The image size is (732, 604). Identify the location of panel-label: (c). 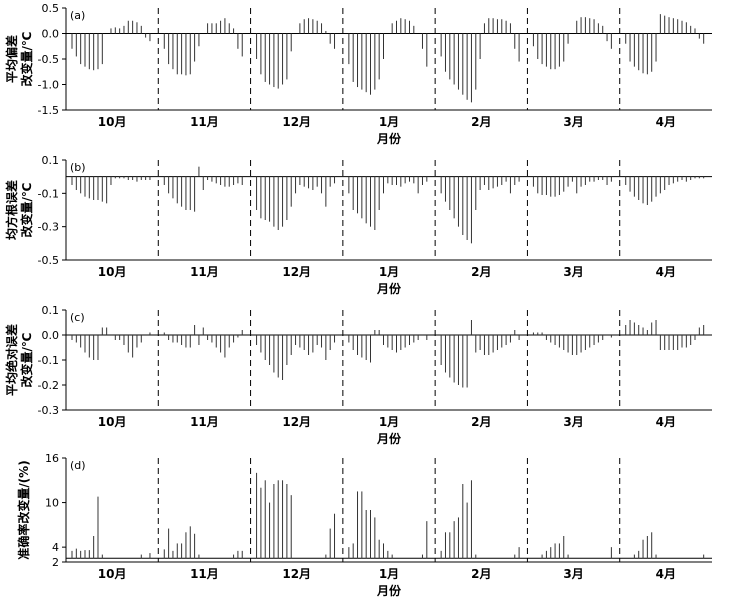
(77, 317).